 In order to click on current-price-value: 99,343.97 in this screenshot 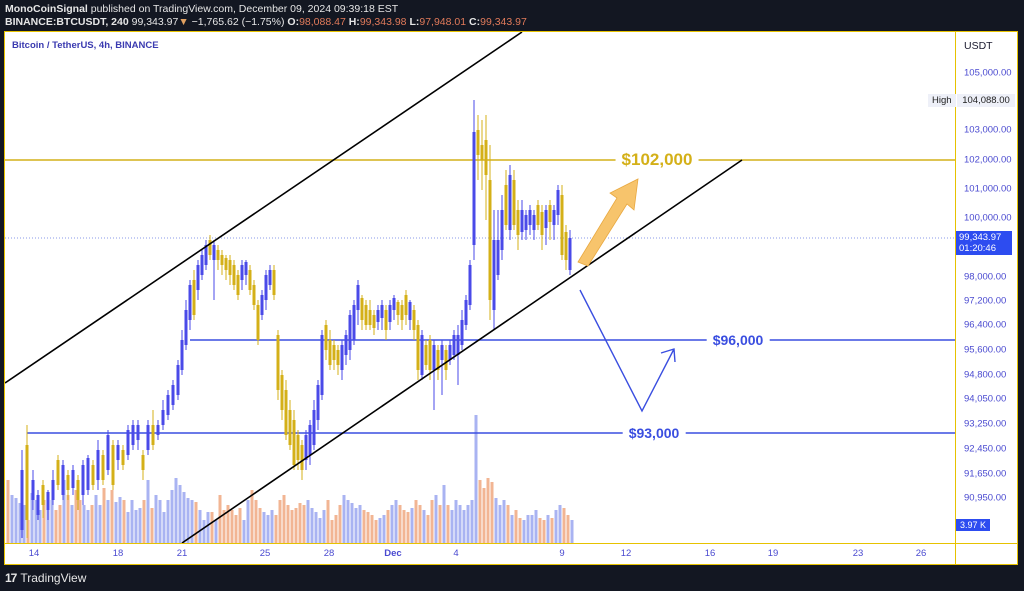, I will do `click(980, 237)`.